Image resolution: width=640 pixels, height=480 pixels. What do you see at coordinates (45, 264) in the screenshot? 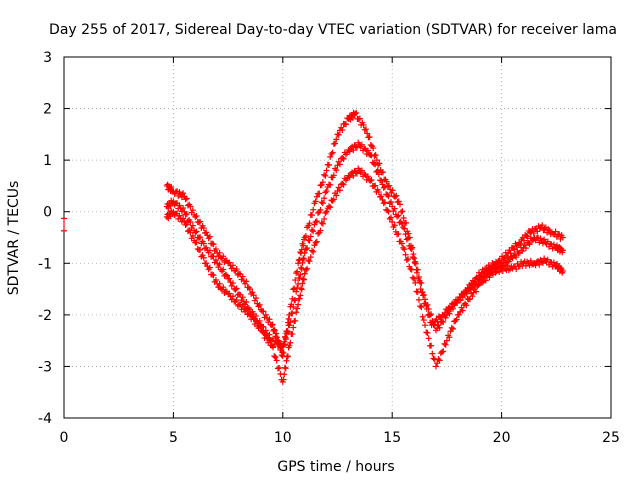
I see `y-tick-label: -1` at bounding box center [45, 264].